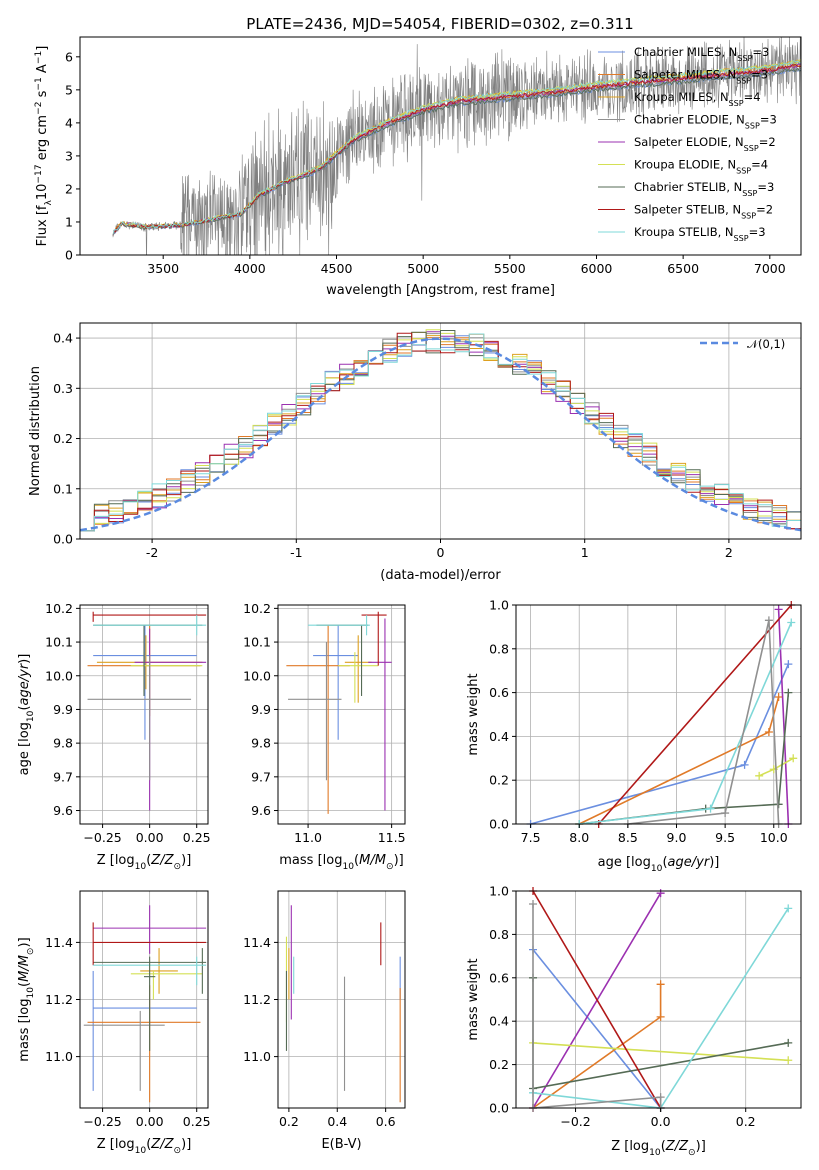 The height and width of the screenshot is (1170, 819). I want to click on y-tick-label: 0.0, so click(499, 824).